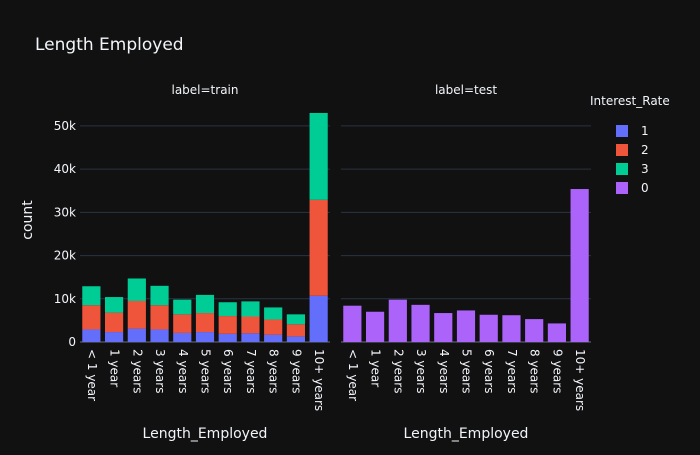  Describe the element at coordinates (645, 188) in the screenshot. I see `legend-label: 0` at that location.